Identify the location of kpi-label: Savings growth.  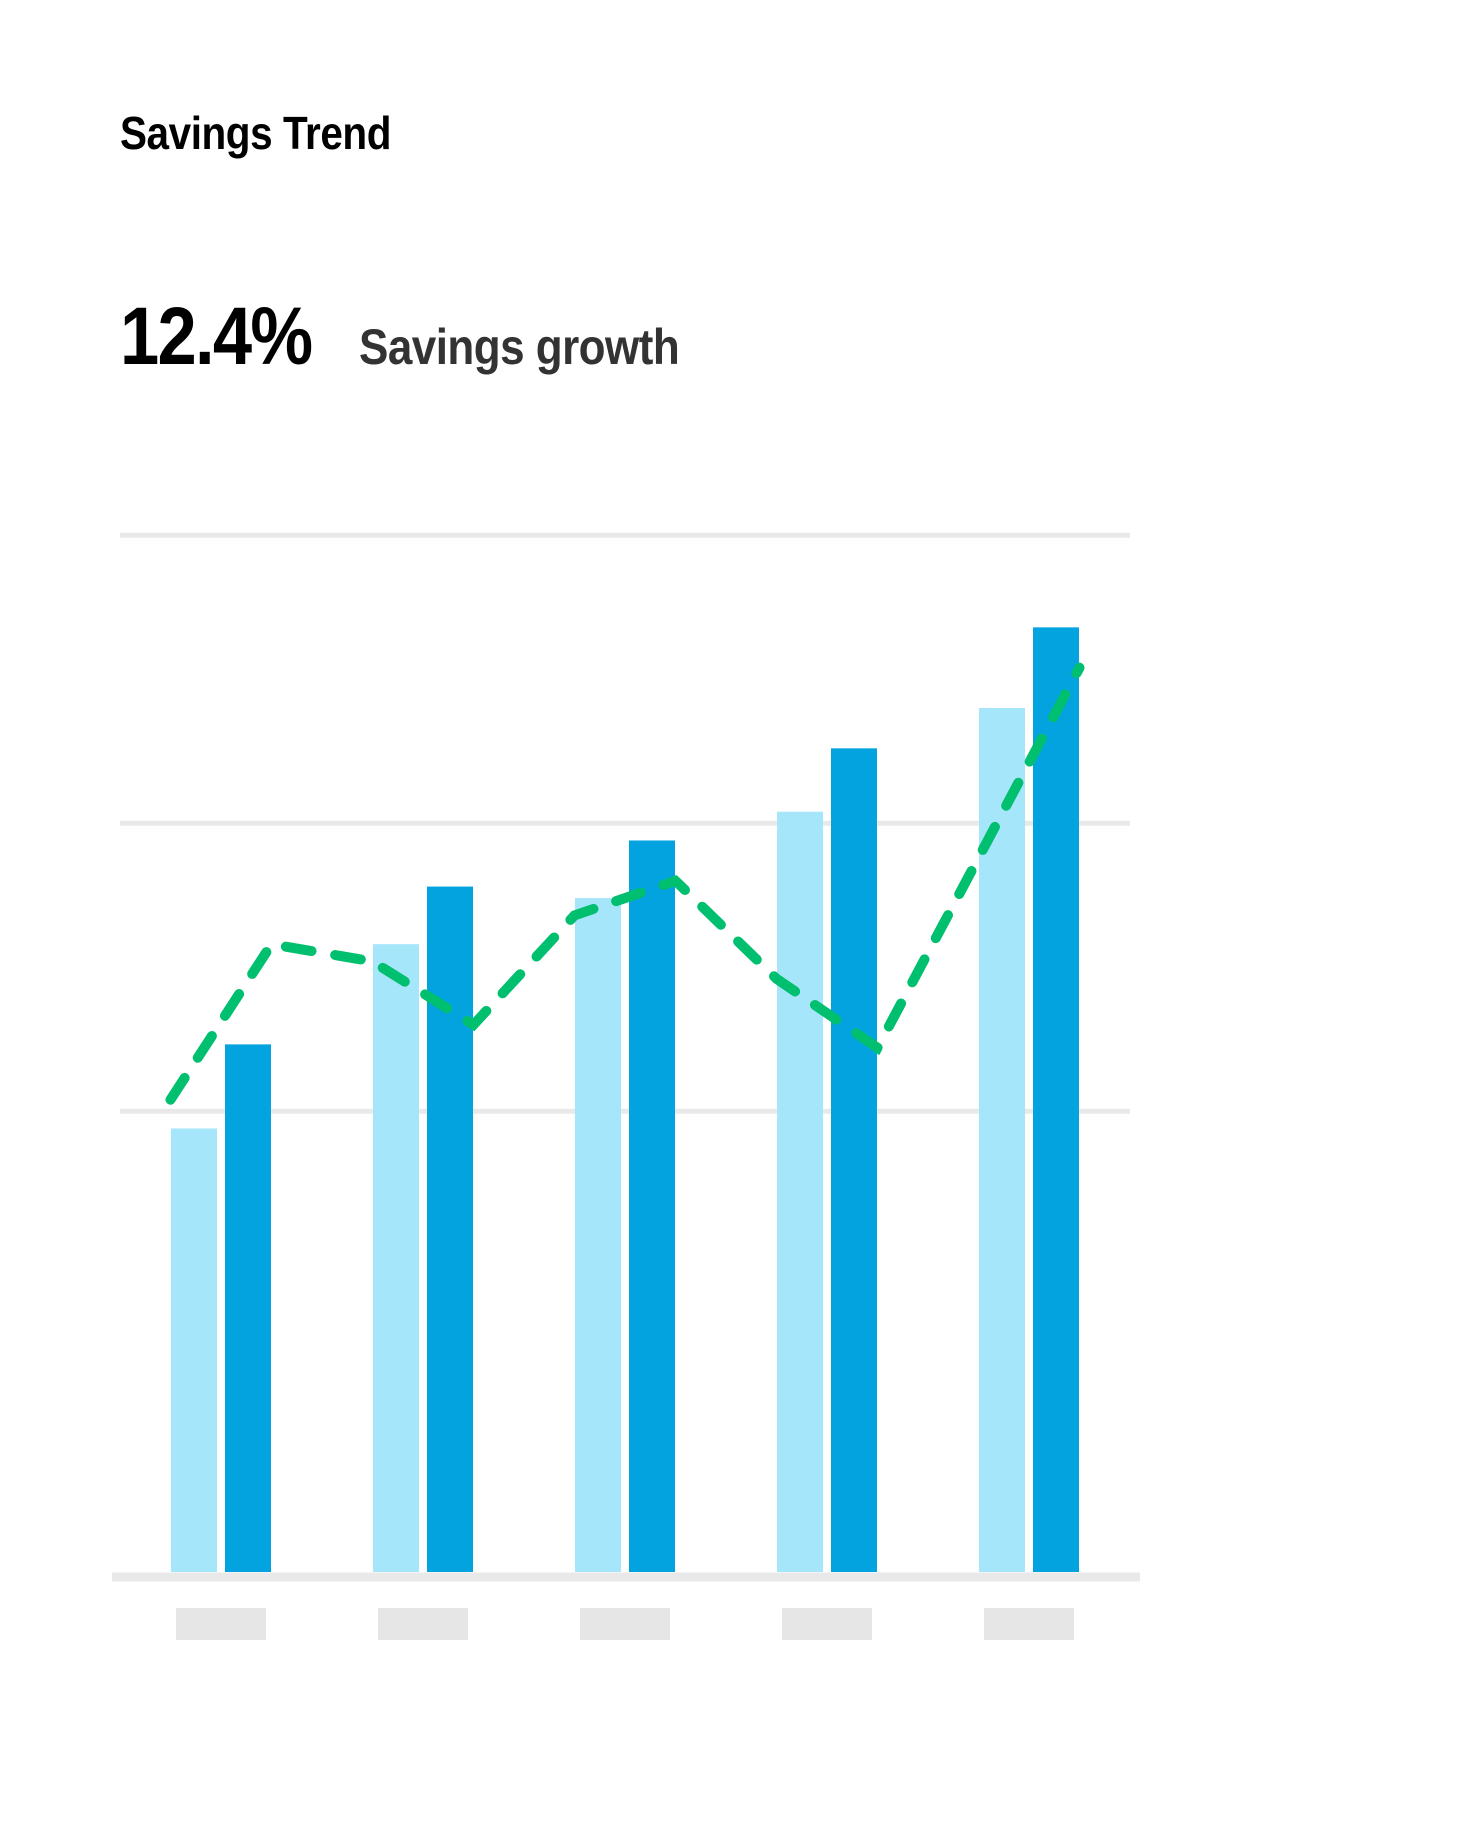
(519, 347).